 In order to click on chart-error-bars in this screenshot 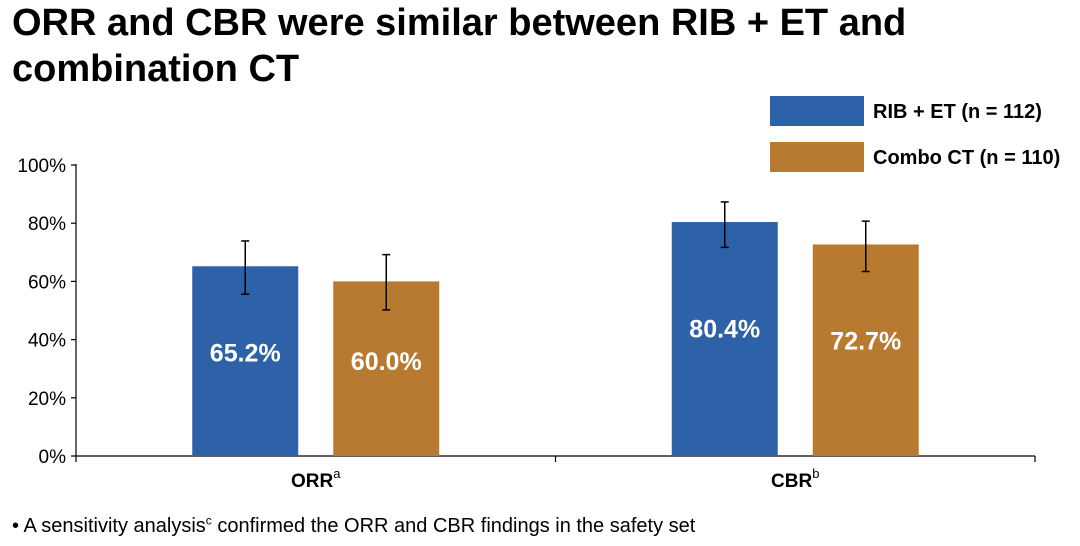, I will do `click(555, 256)`.